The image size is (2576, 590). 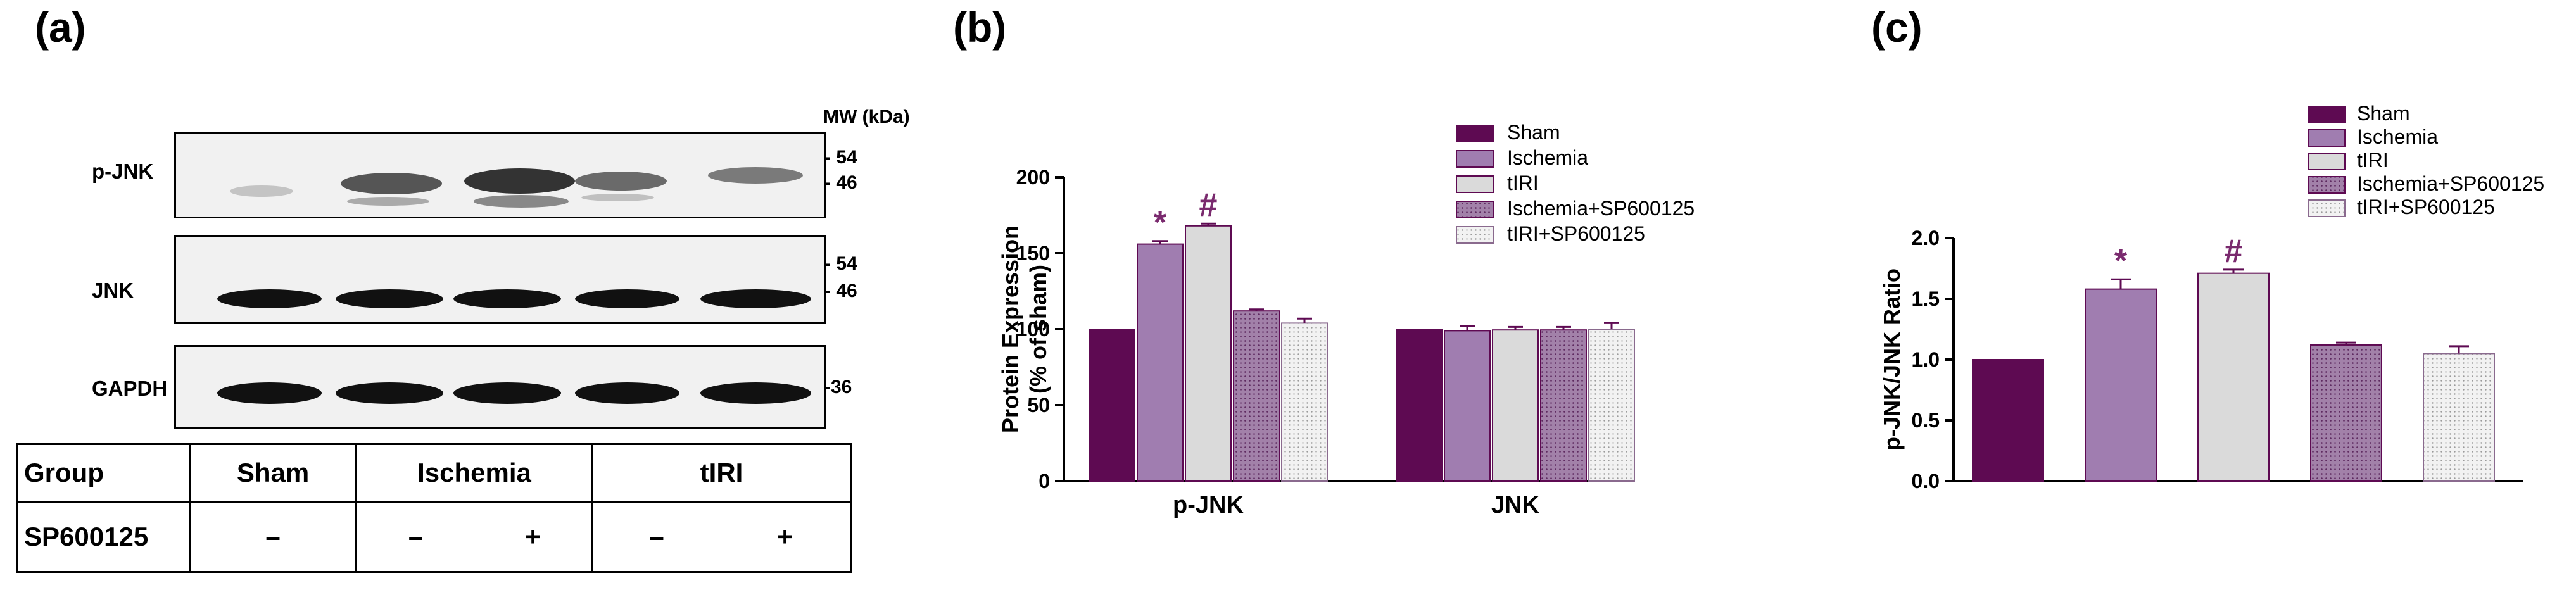 I want to click on blot-label-gapdh: GAPDH, so click(x=130, y=388).